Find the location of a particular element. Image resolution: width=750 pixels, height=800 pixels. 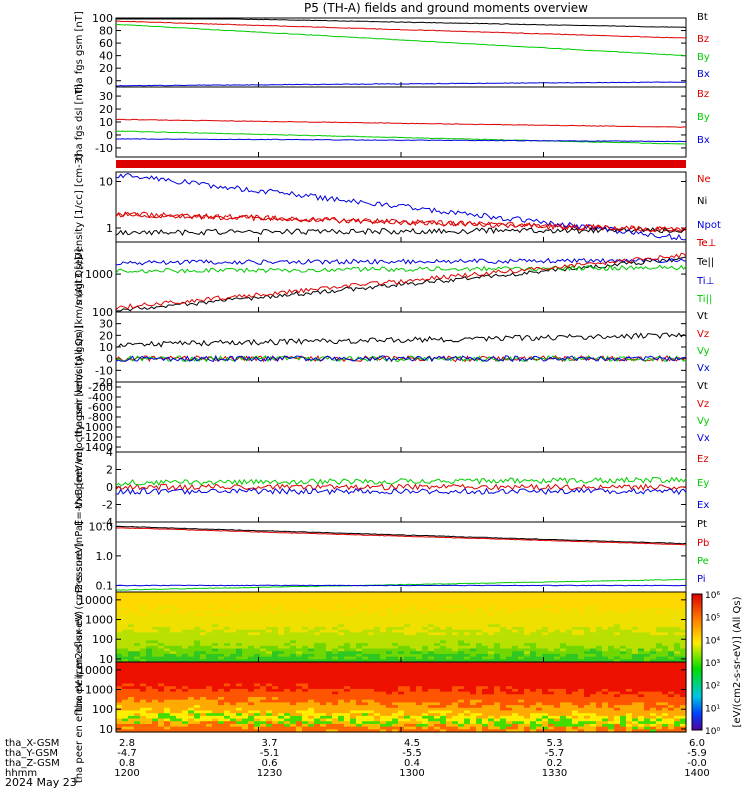

legend-label: Vy is located at coordinates (703, 351).